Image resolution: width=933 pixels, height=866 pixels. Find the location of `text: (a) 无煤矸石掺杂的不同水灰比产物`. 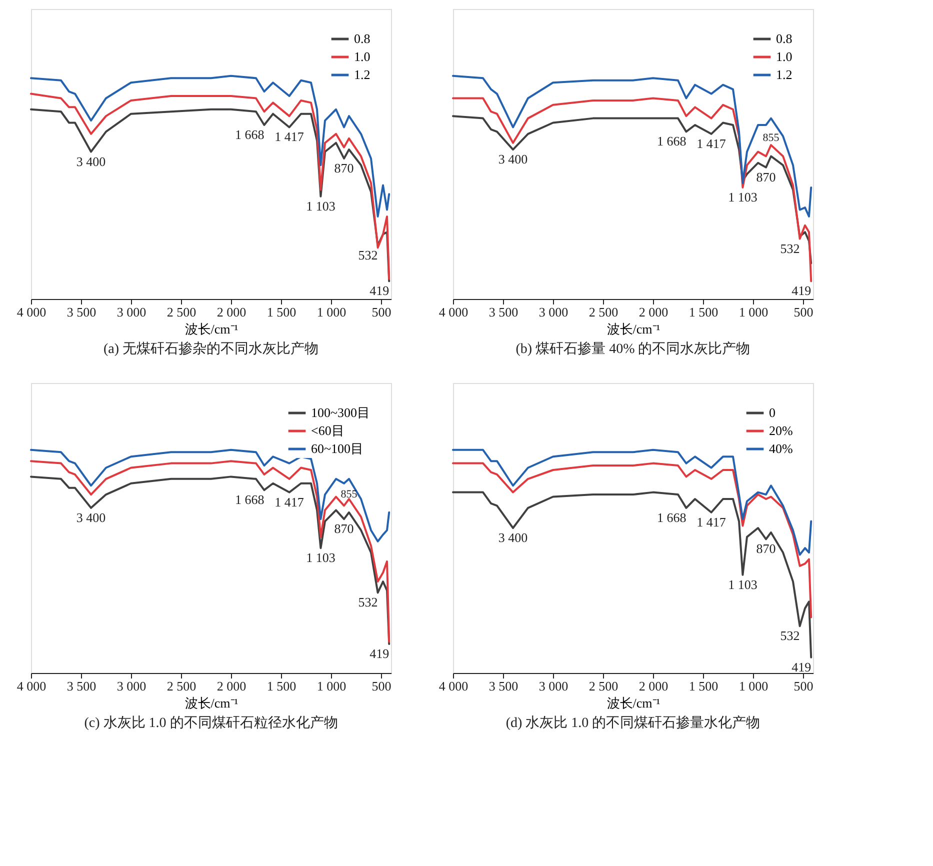

text: (a) 无煤矸石掺杂的不同水灰比产物 is located at coordinates (211, 349).